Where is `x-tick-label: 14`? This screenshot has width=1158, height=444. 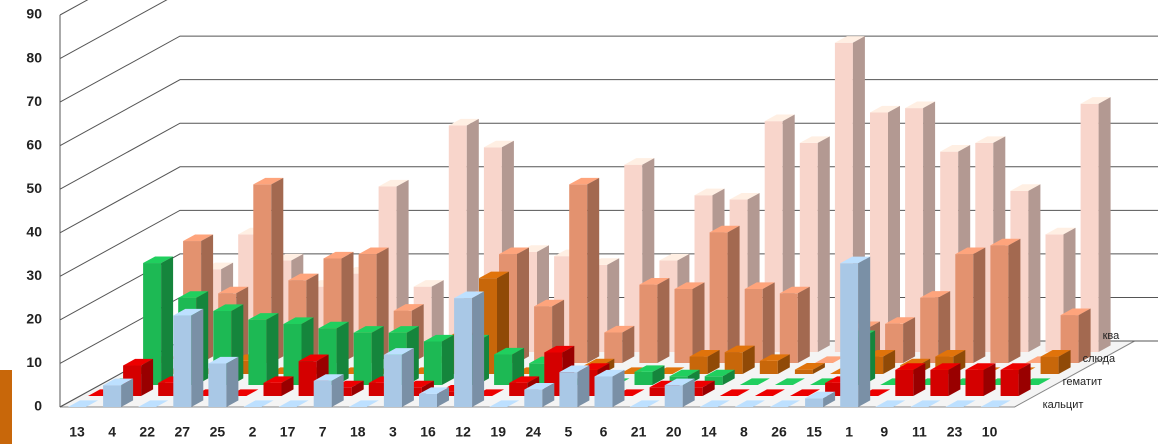 x-tick-label: 14 is located at coordinates (709, 432).